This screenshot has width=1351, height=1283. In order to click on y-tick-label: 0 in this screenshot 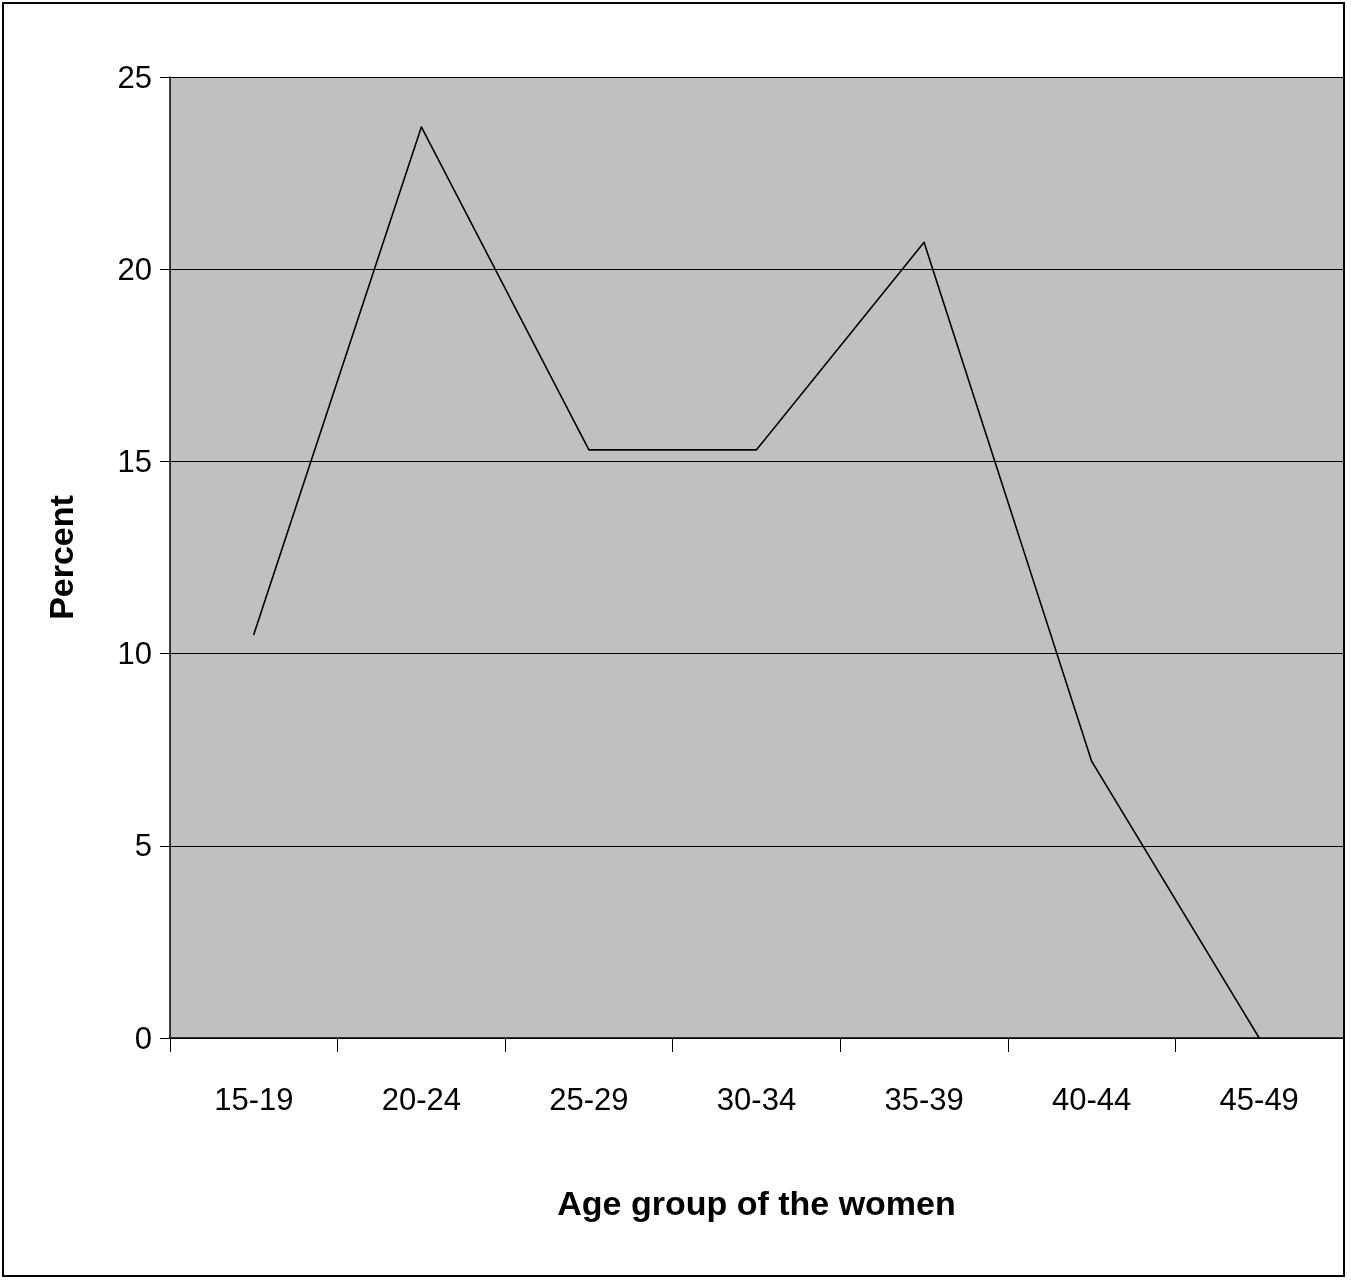, I will do `click(143, 1038)`.